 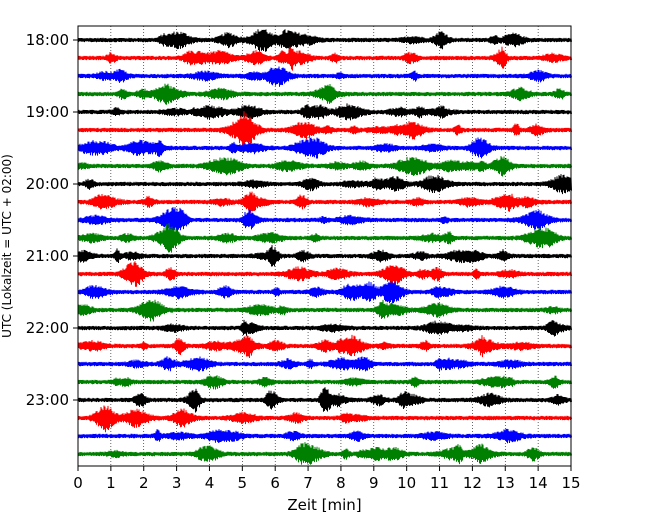 What do you see at coordinates (324, 148) in the screenshot?
I see `trace-1930` at bounding box center [324, 148].